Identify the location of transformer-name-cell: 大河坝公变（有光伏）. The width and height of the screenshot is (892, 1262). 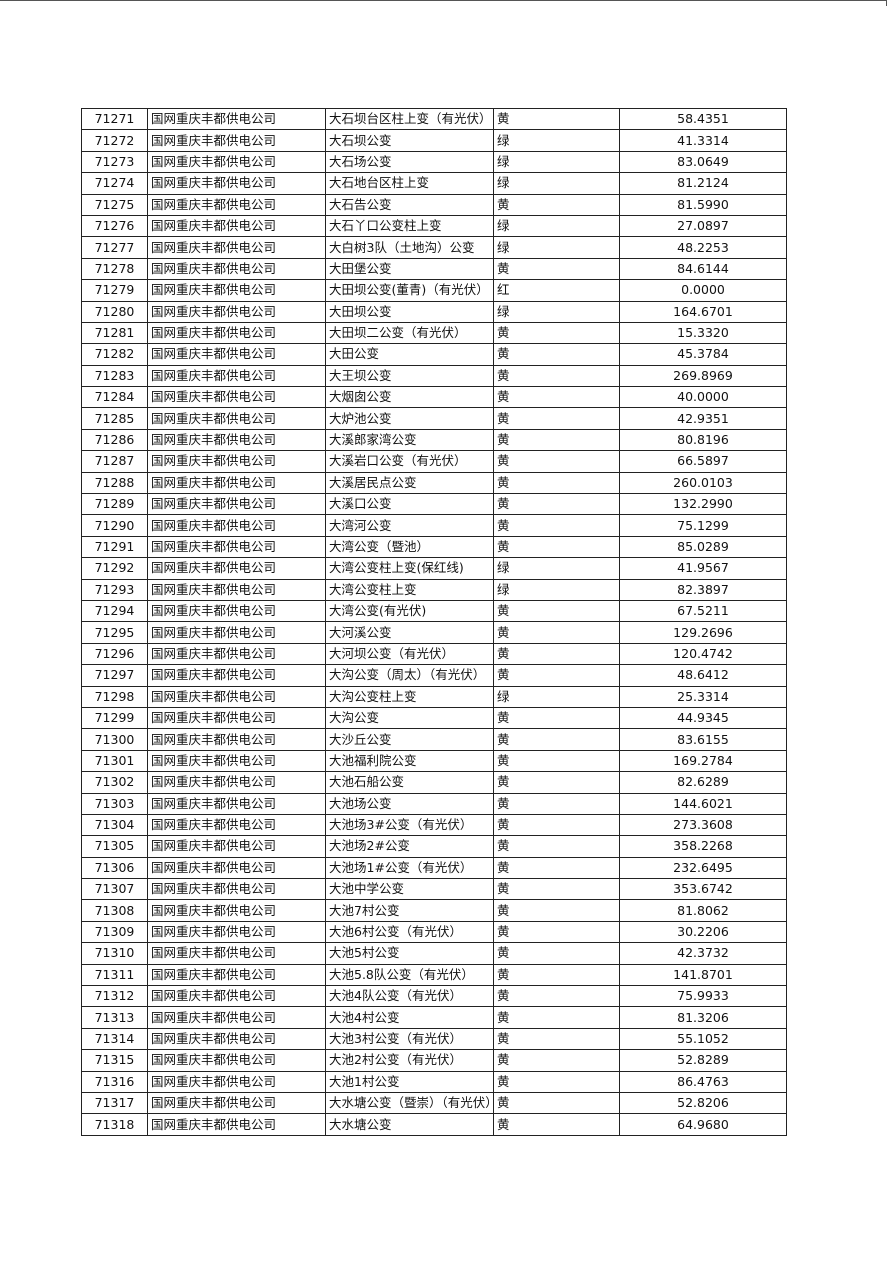
(409, 654).